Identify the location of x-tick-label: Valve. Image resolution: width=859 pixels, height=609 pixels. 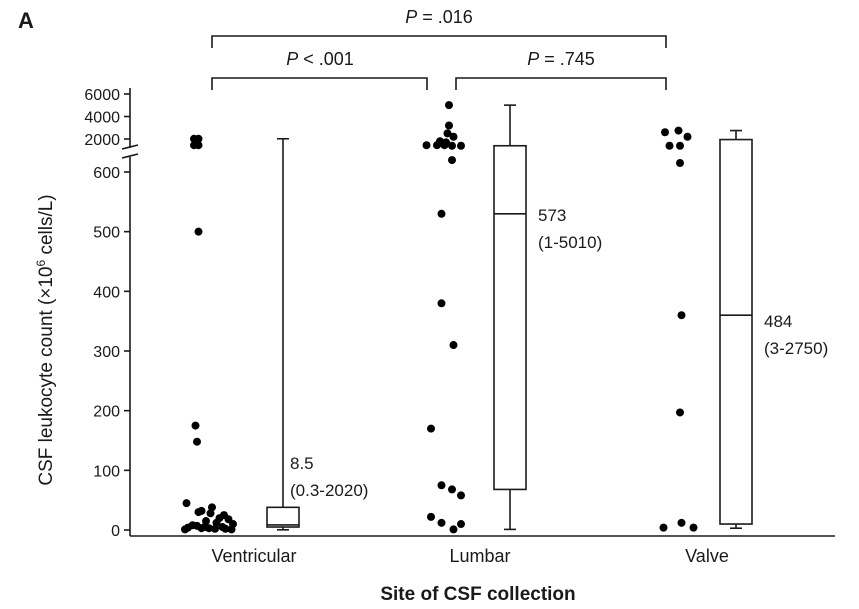
(707, 556).